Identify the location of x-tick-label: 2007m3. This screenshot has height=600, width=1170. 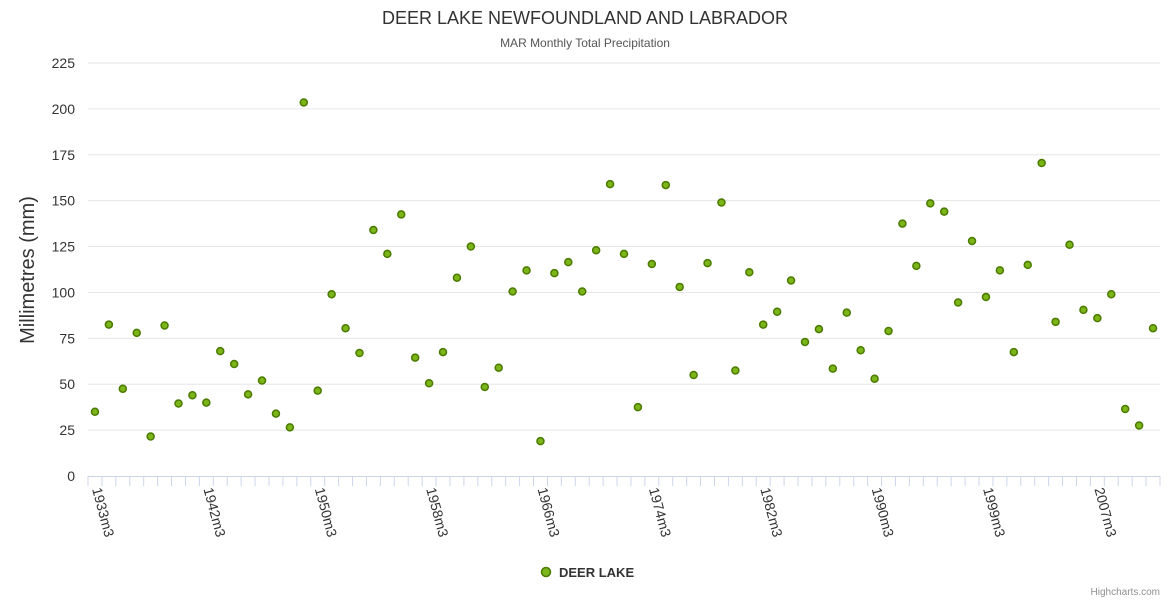
(1105, 512).